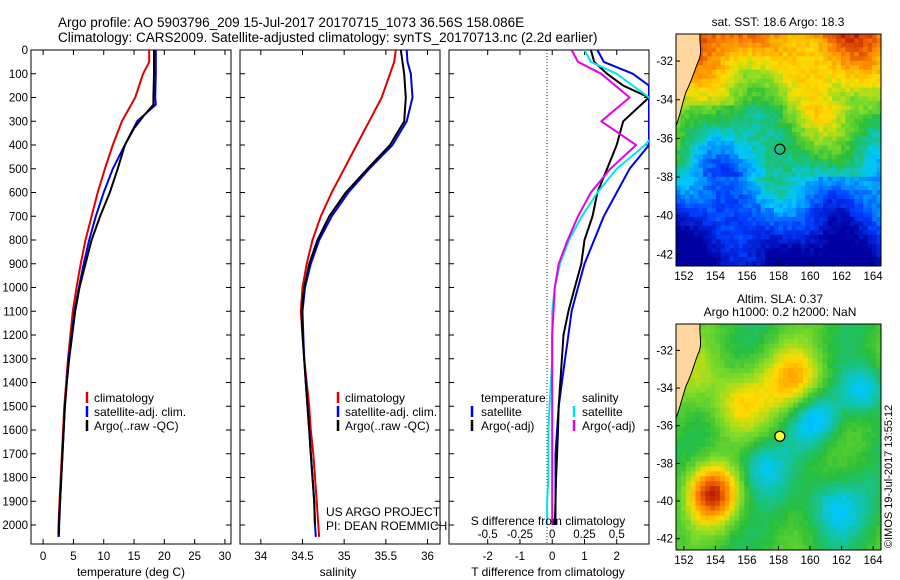 The height and width of the screenshot is (580, 900). Describe the element at coordinates (488, 535) in the screenshot. I see `s-tick-label: -0.5` at that location.